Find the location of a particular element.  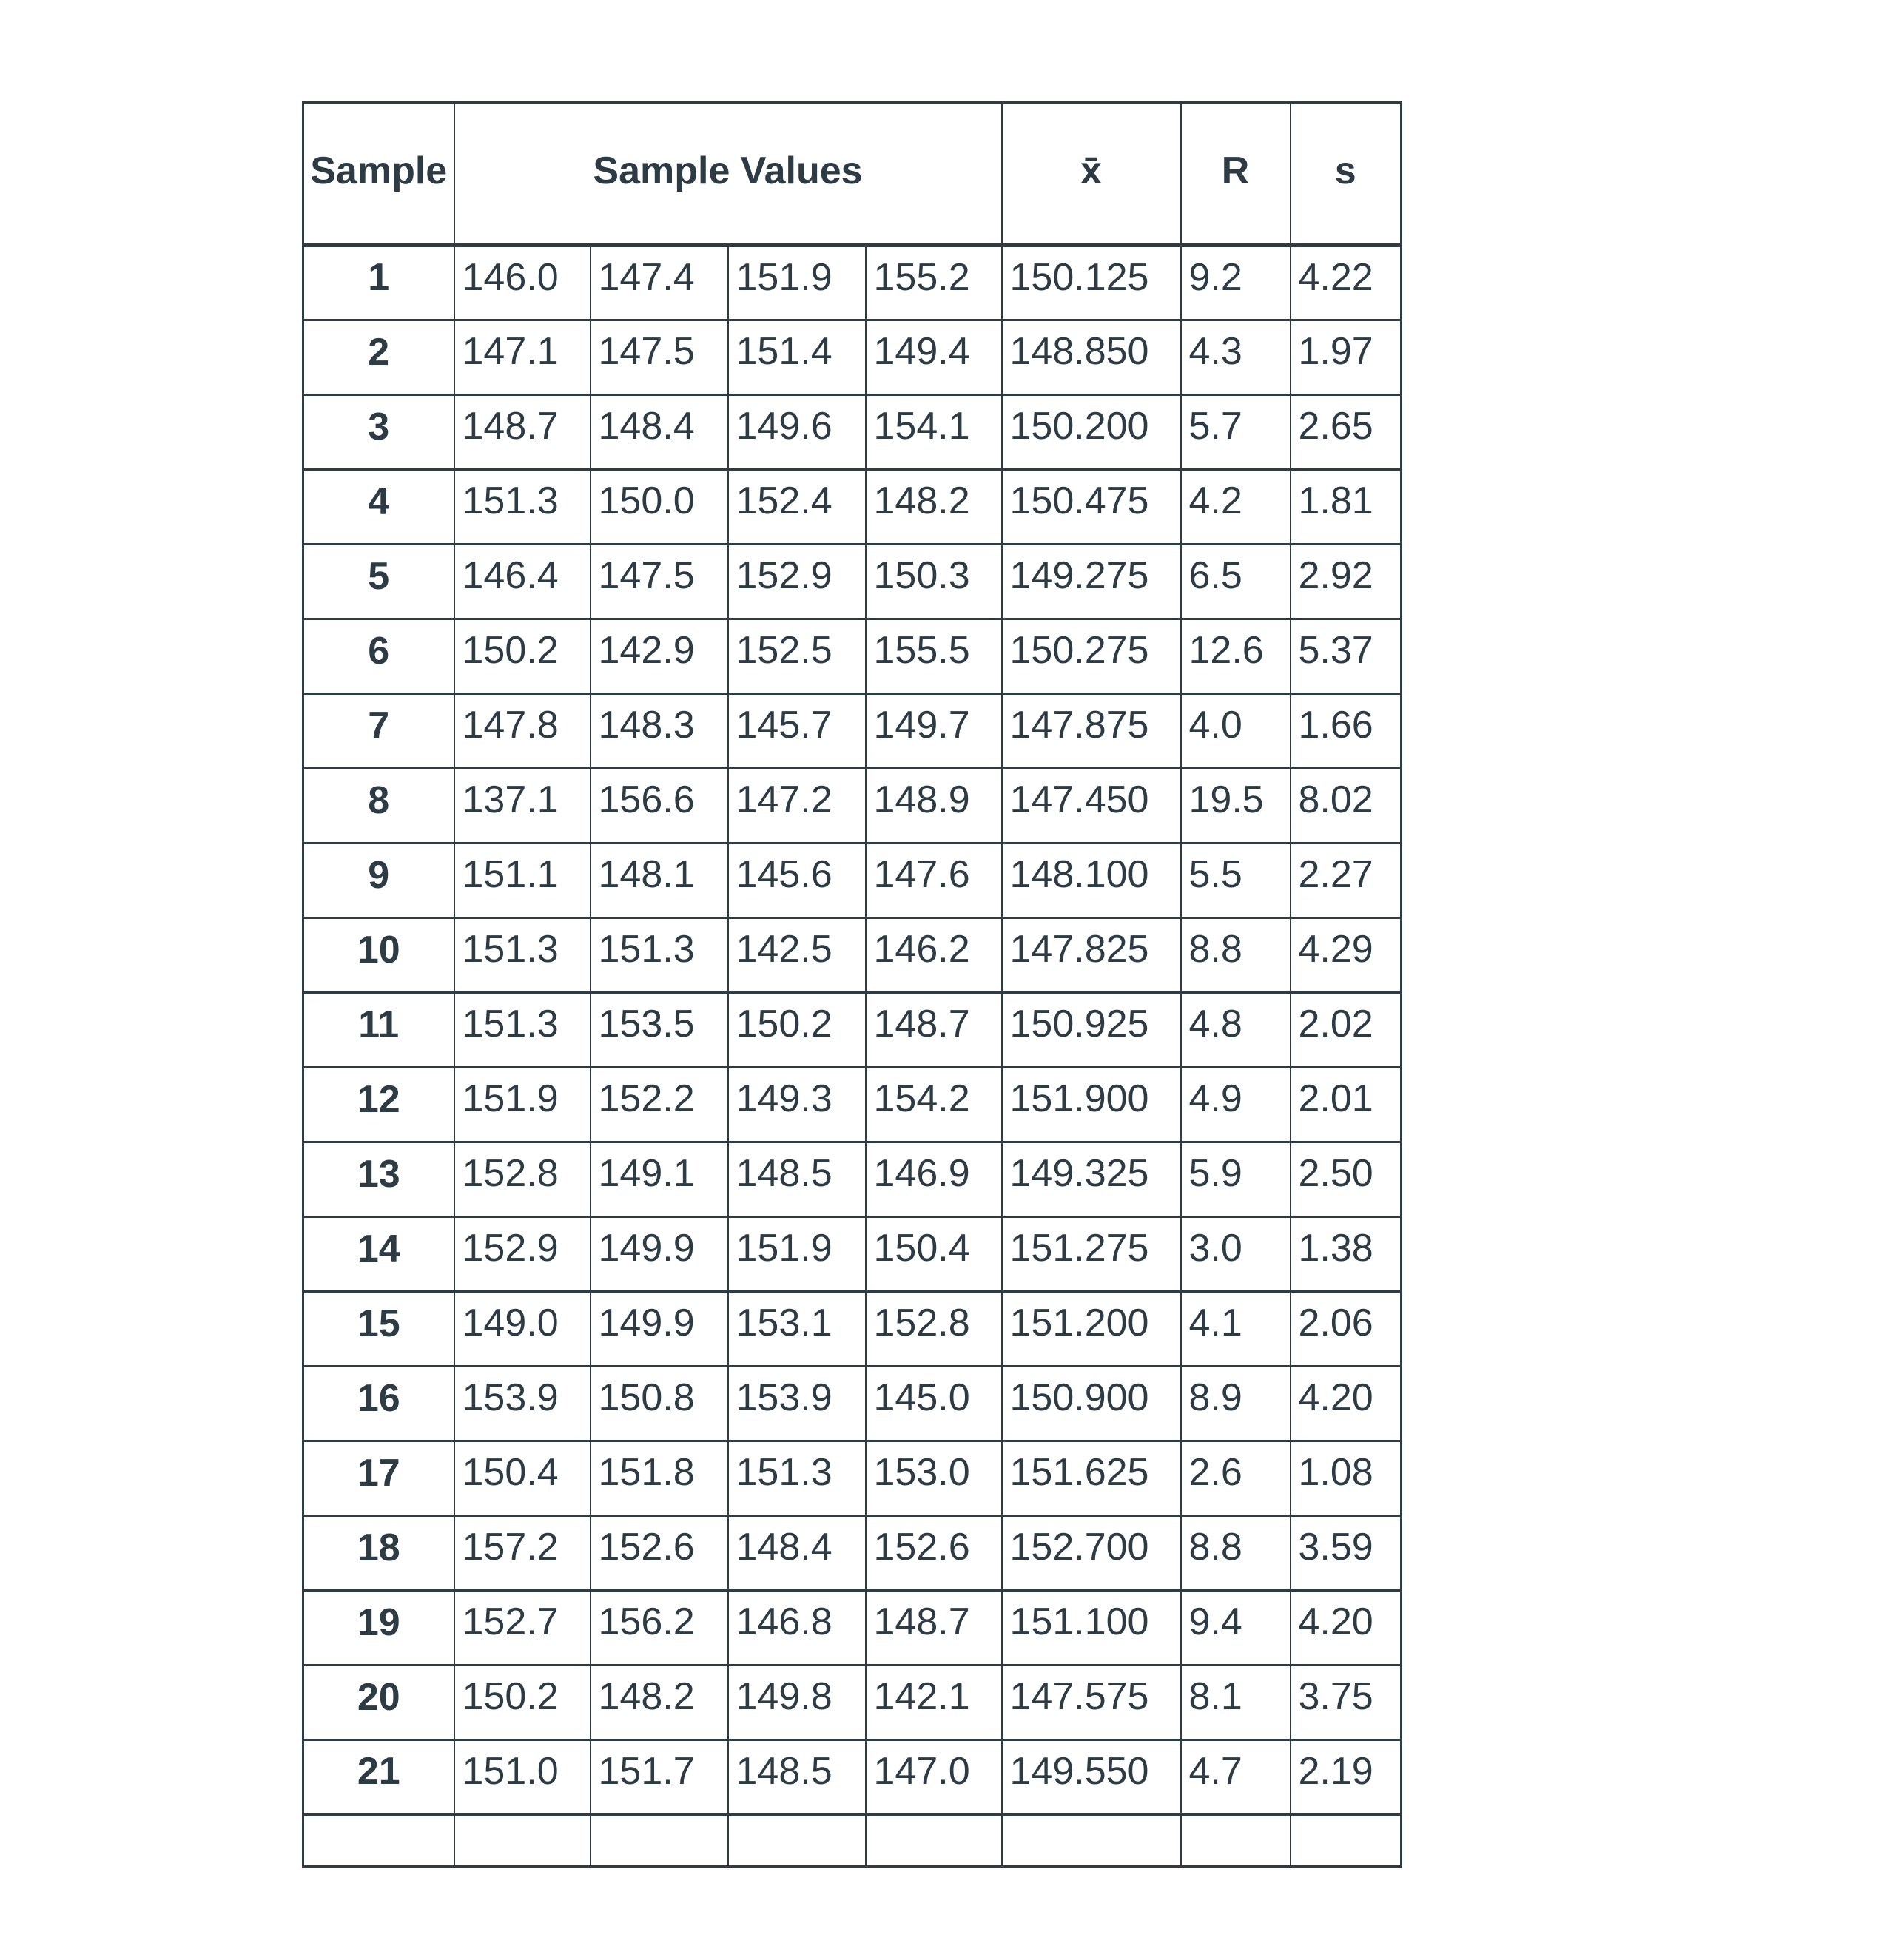

xbar-cell: 147.450 is located at coordinates (1091, 805).